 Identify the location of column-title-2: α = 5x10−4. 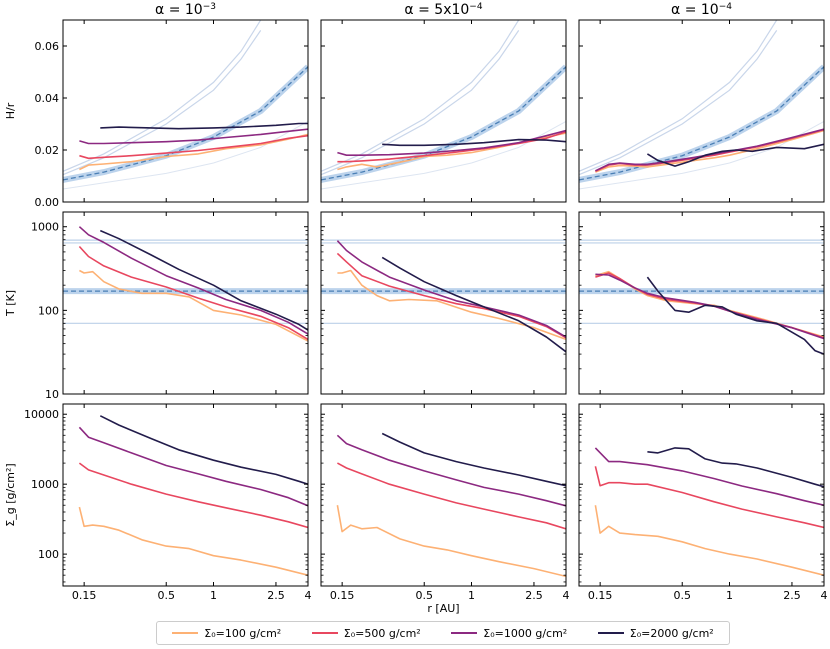
(443, 10).